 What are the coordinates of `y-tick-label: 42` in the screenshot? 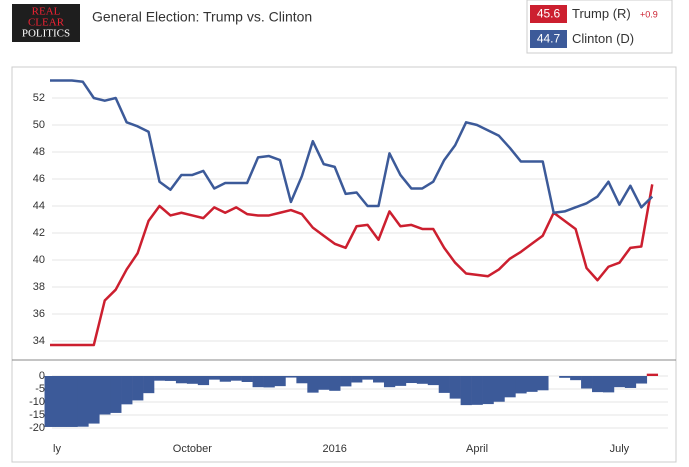 It's located at (39, 233).